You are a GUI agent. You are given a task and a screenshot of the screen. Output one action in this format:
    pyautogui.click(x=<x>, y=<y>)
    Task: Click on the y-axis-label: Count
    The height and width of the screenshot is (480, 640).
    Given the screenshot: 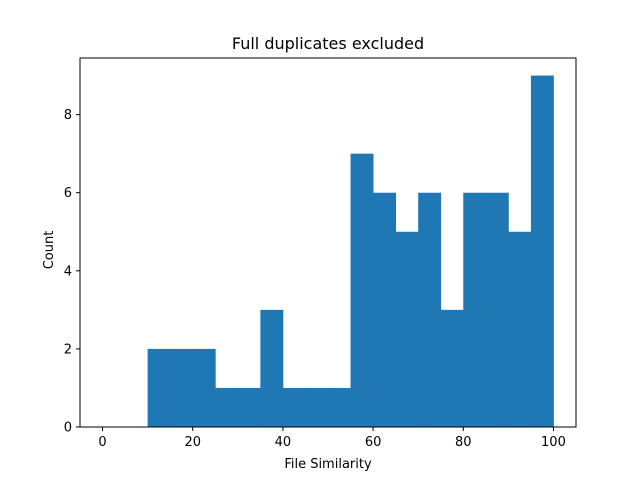 What is the action you would take?
    pyautogui.click(x=49, y=250)
    